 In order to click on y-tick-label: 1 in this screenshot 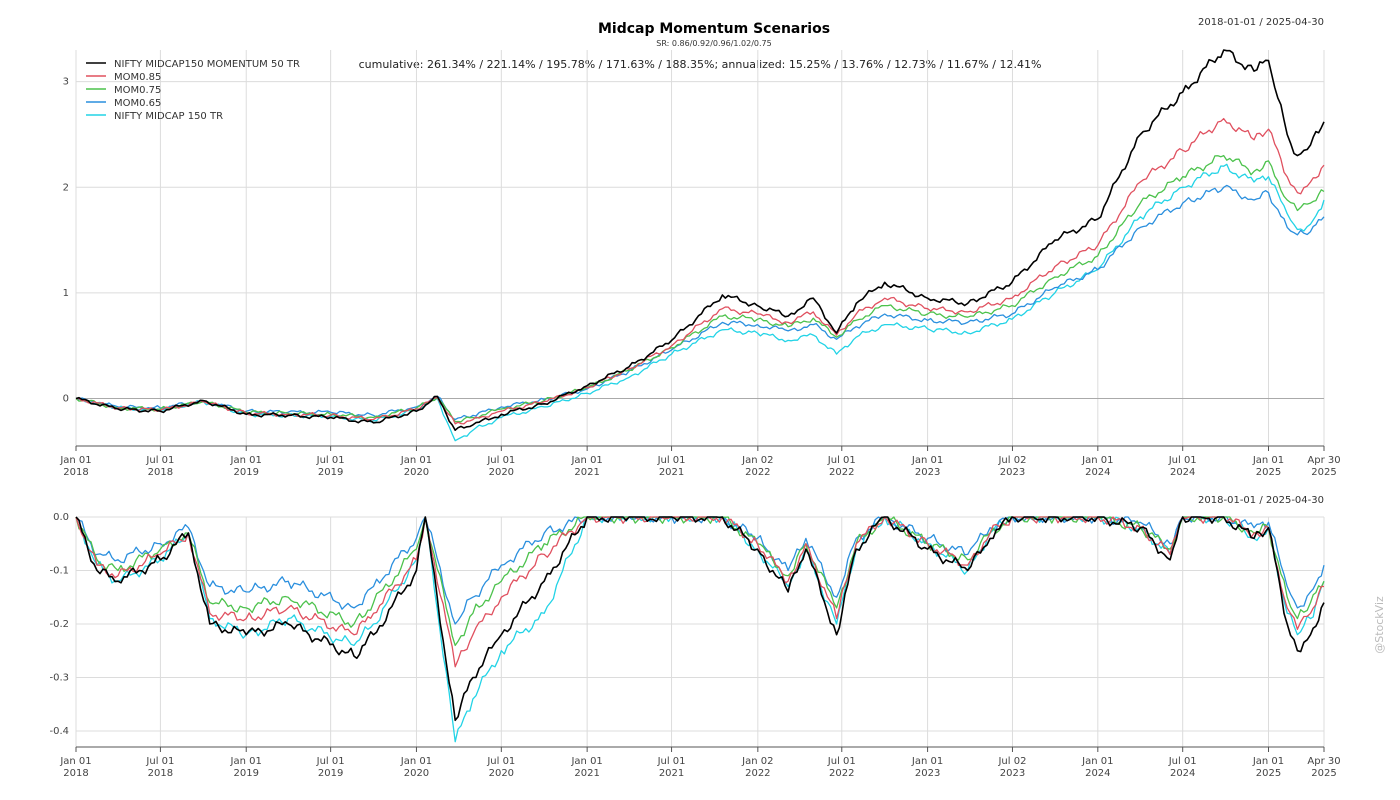, I will do `click(66, 293)`.